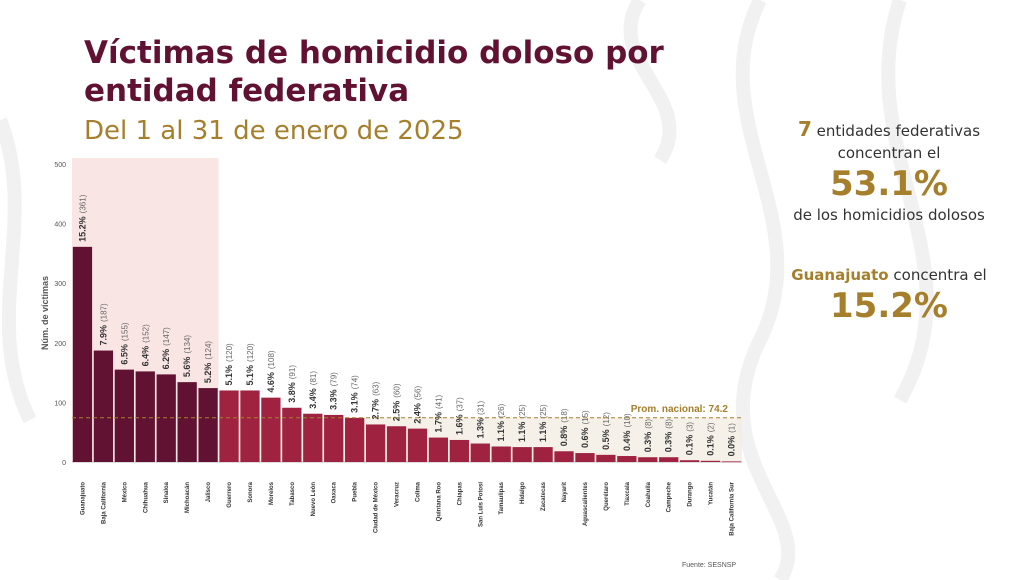 The width and height of the screenshot is (1024, 580). I want to click on source-note: Fuente: SESNSP, so click(709, 565).